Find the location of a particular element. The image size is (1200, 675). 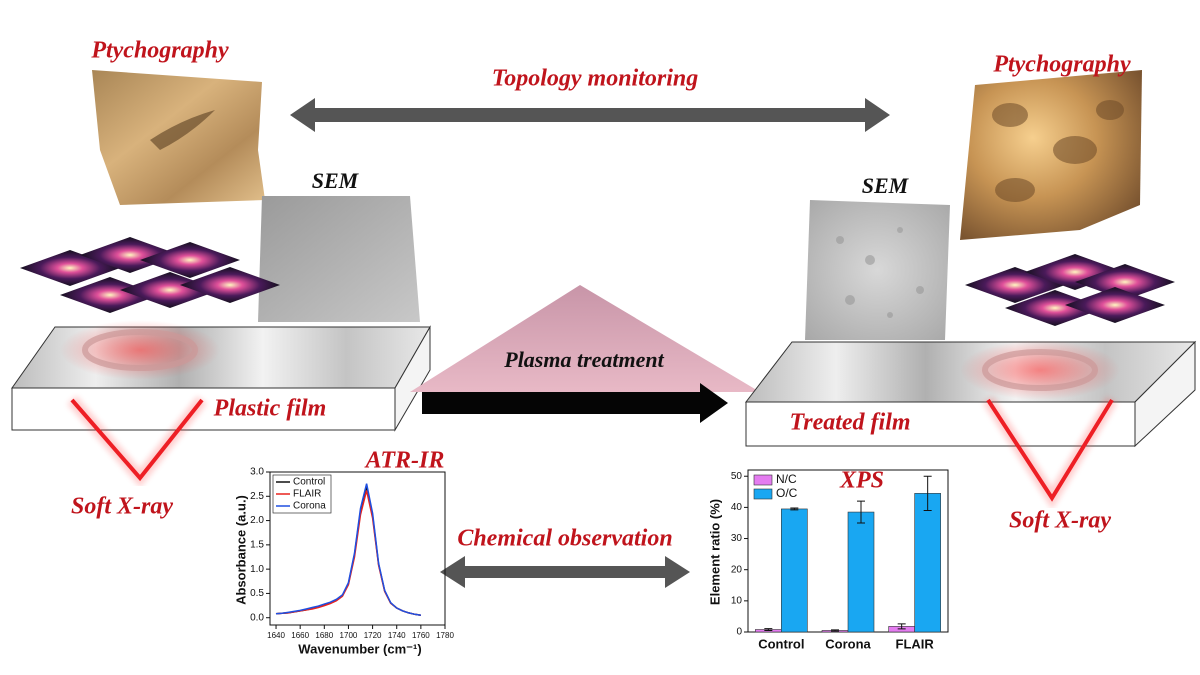

x-tick-label: Corona is located at coordinates (848, 643).